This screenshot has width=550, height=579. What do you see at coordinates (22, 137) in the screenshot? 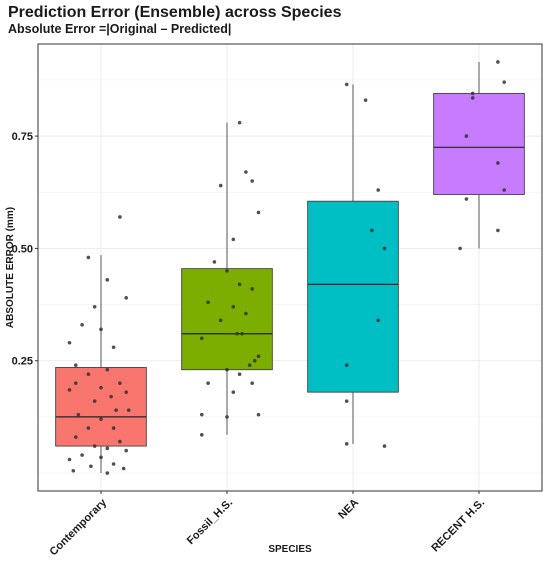
I see `y-tick-label: 0.75` at bounding box center [22, 137].